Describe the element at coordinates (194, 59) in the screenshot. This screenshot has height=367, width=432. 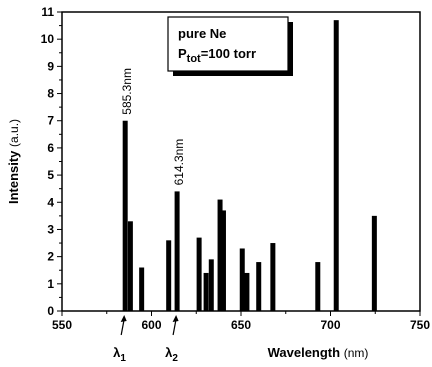
I see `legend-line2-sub: tot` at that location.